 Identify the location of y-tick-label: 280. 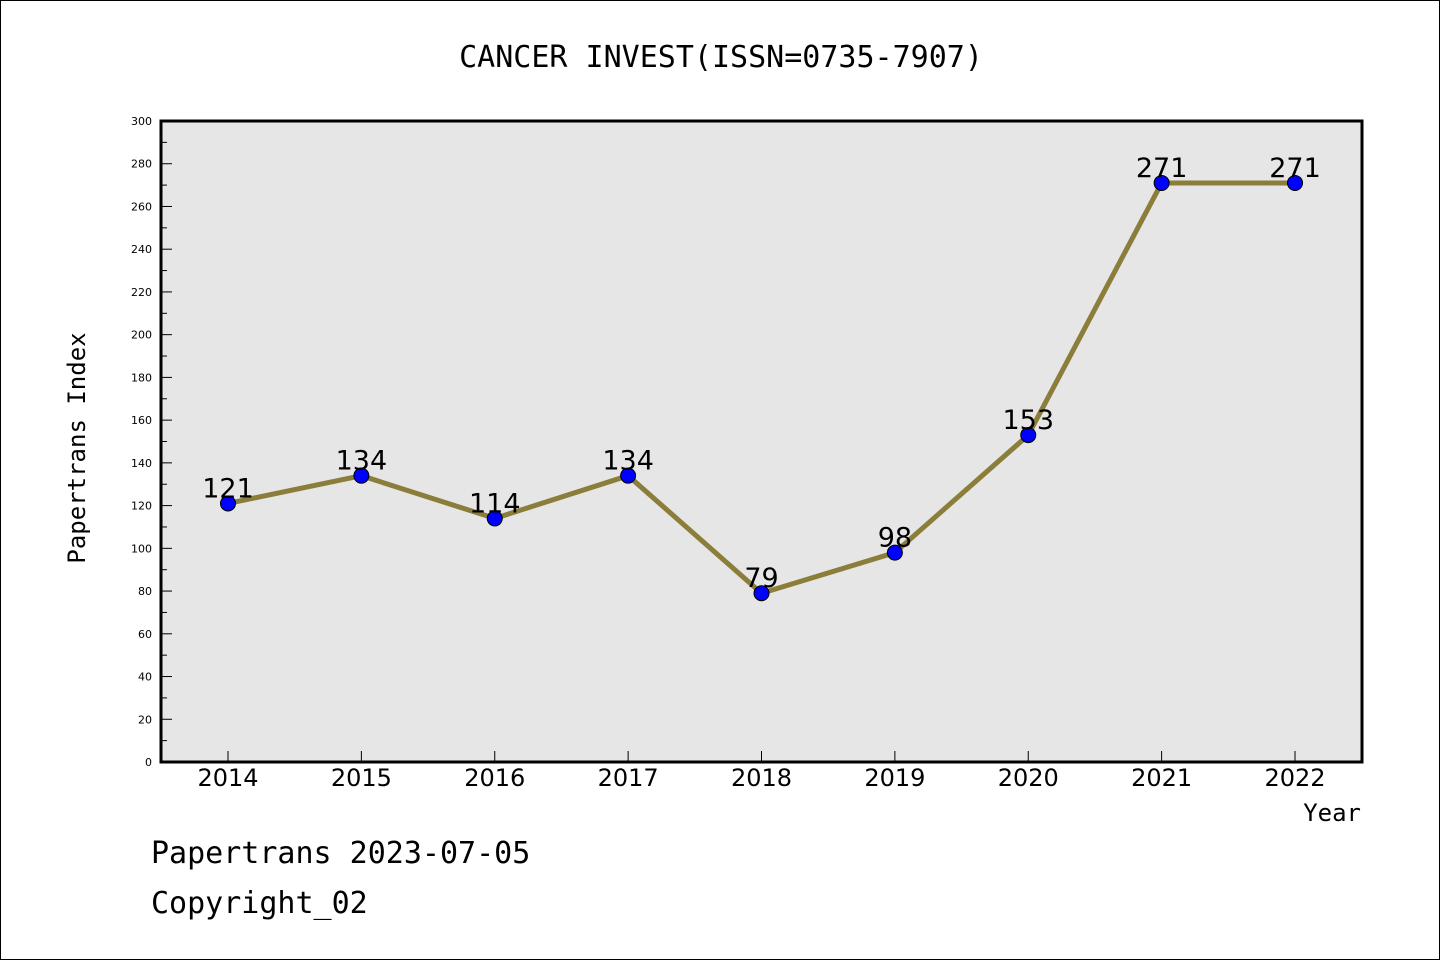
(141, 164).